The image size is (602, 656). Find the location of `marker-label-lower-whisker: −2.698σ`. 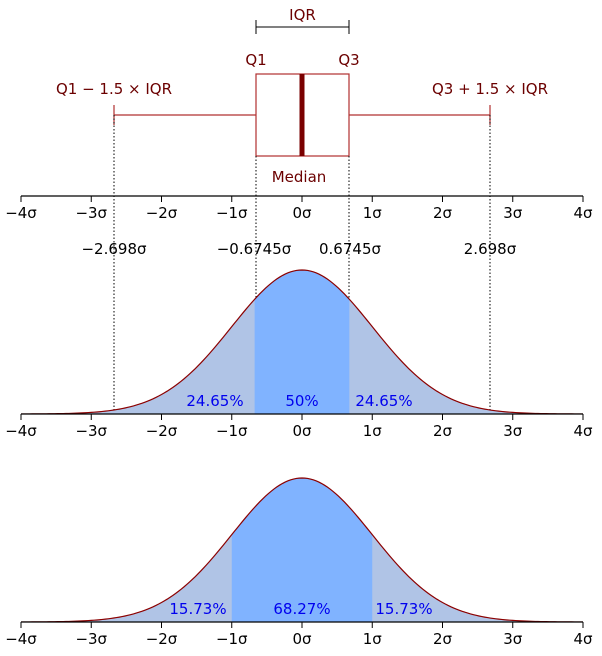

marker-label-lower-whisker: −2.698σ is located at coordinates (114, 249).